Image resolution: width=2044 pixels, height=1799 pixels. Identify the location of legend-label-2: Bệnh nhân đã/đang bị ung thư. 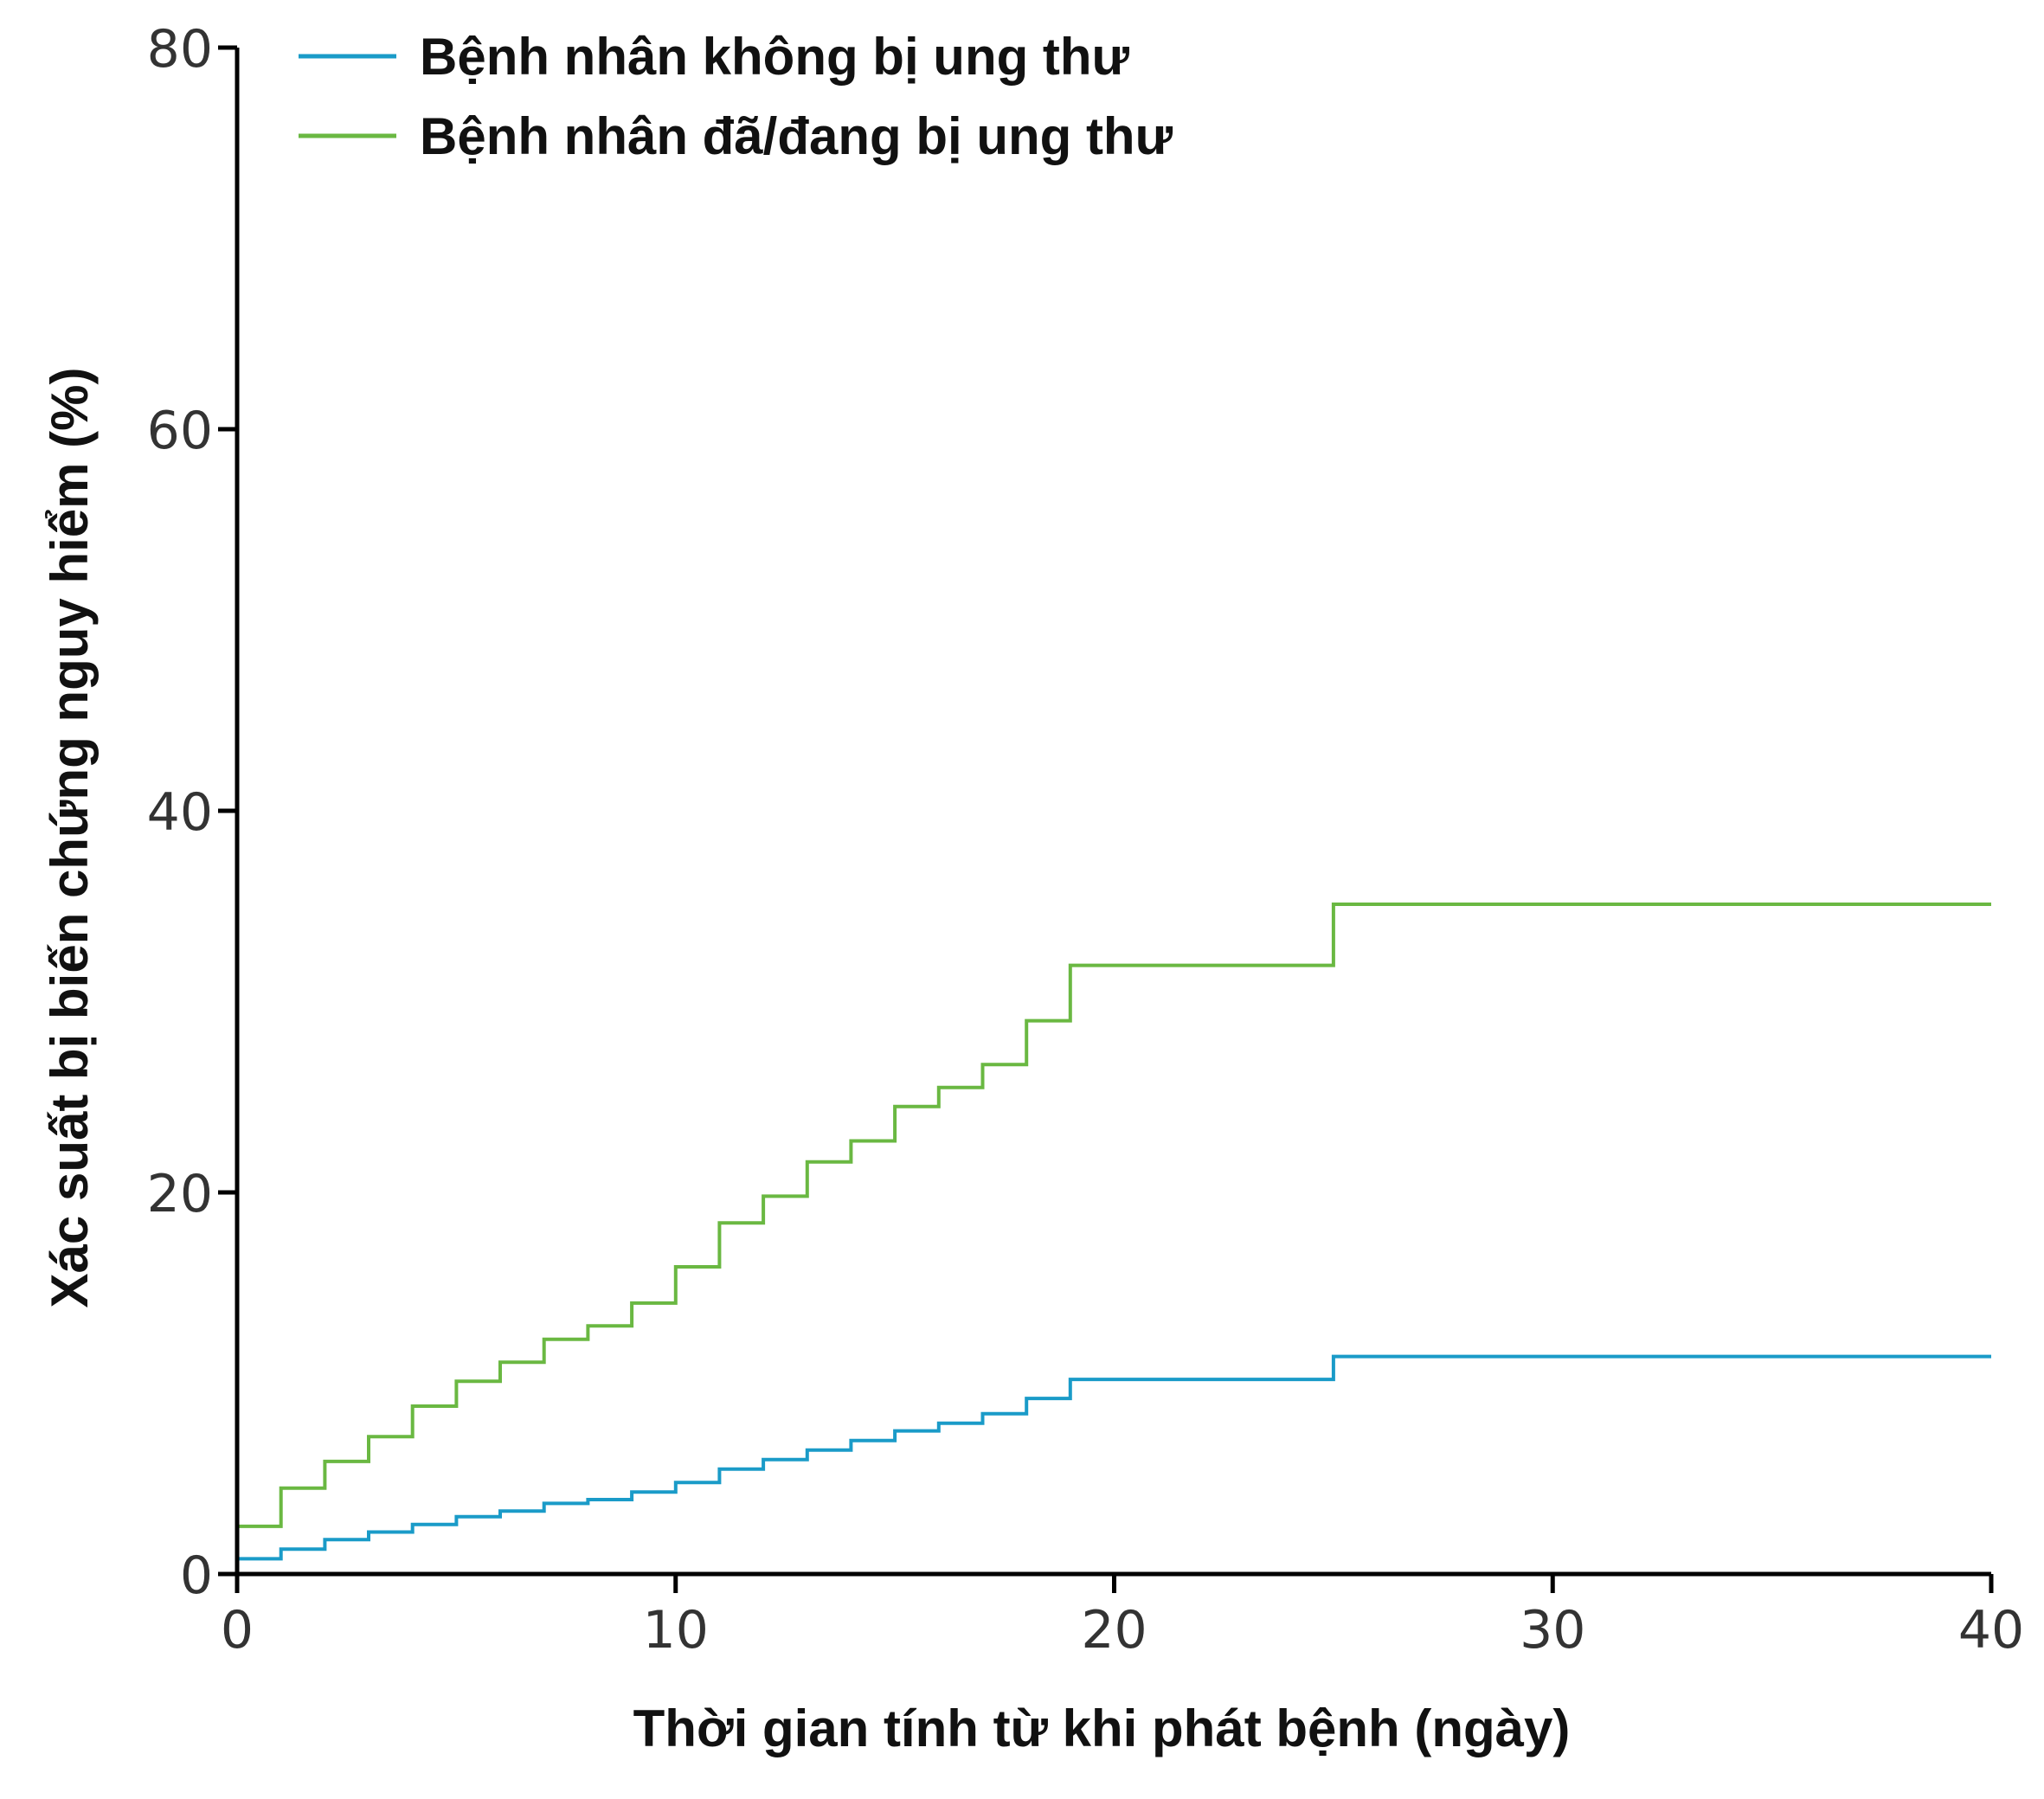
(797, 136).